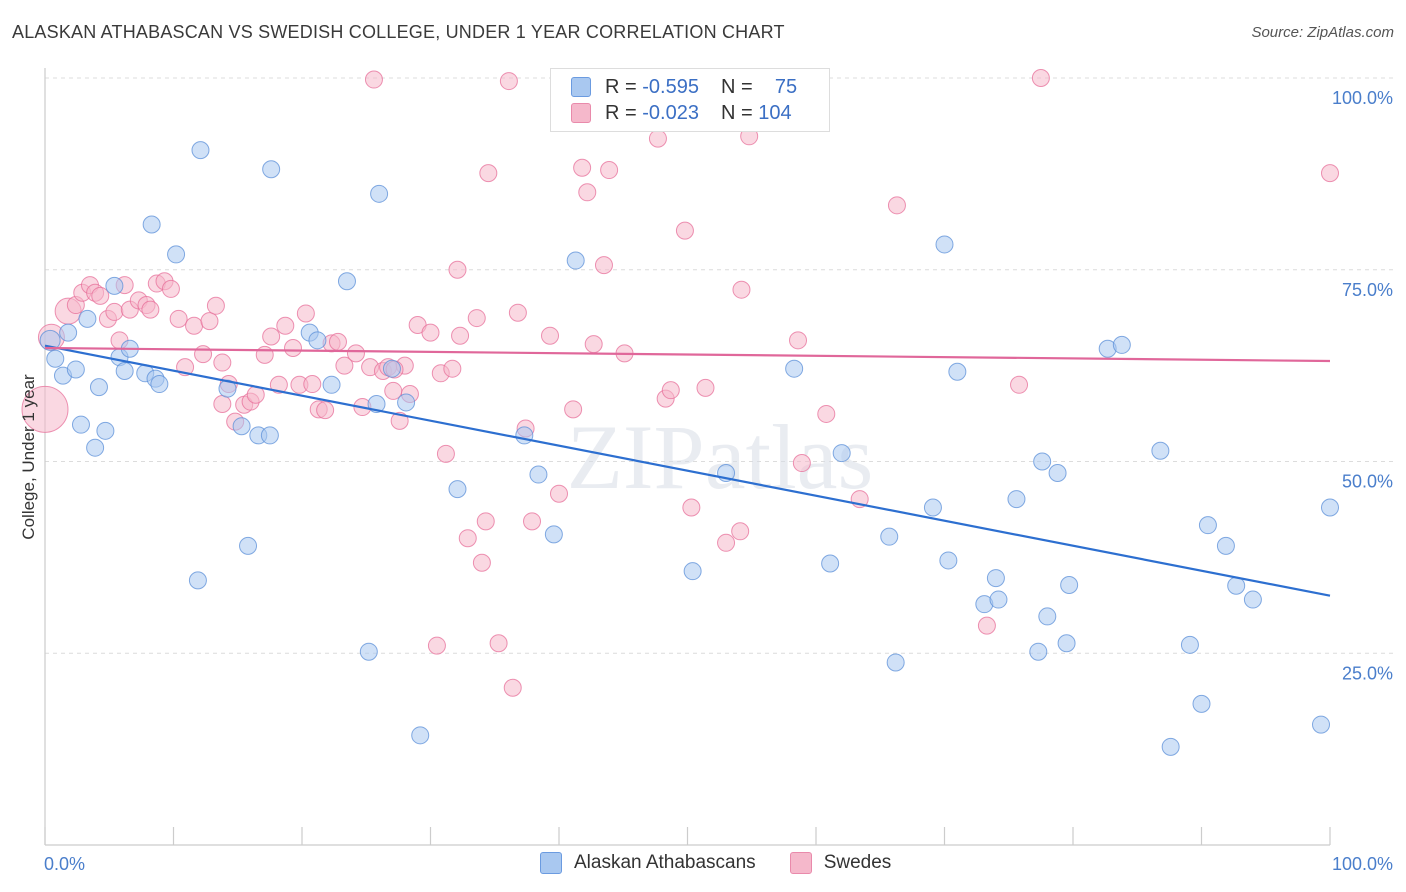 This screenshot has width=1406, height=892. What do you see at coordinates (684, 87) in the screenshot?
I see `legend-row-athabascans: R = -0.595 N = 75` at bounding box center [684, 87].